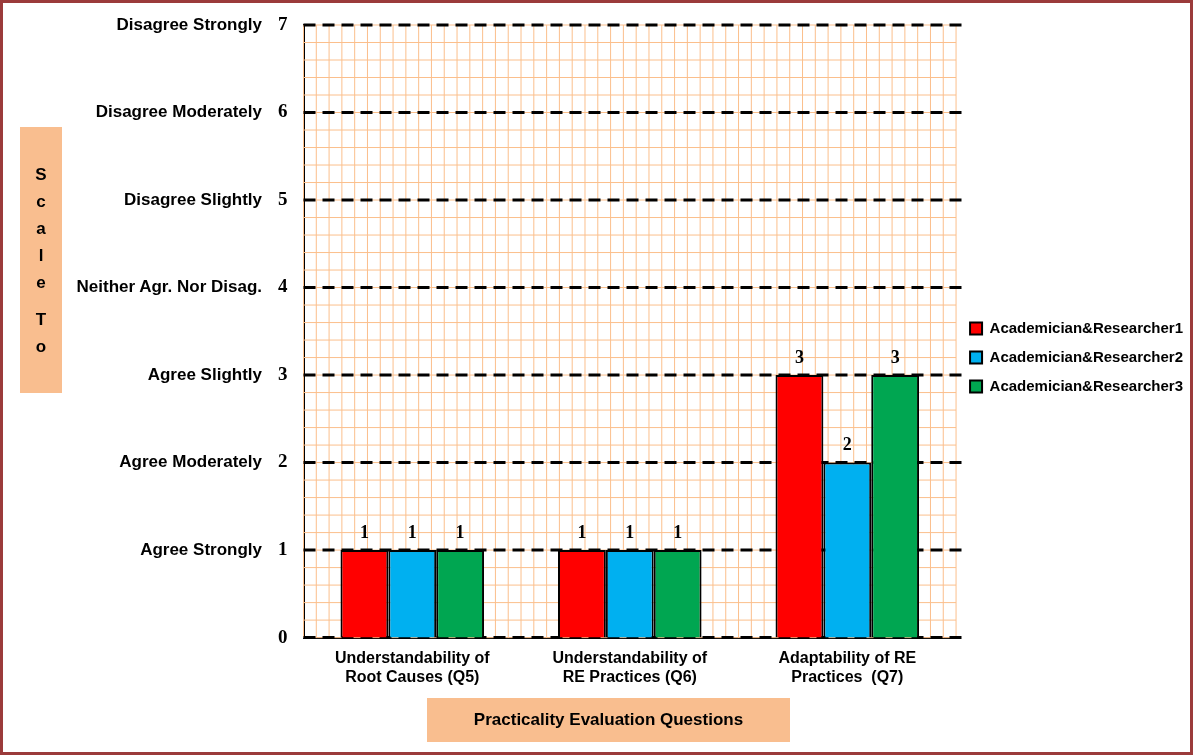 This screenshot has height=755, width=1193. I want to click on y-tick-label: 1, so click(283, 548).